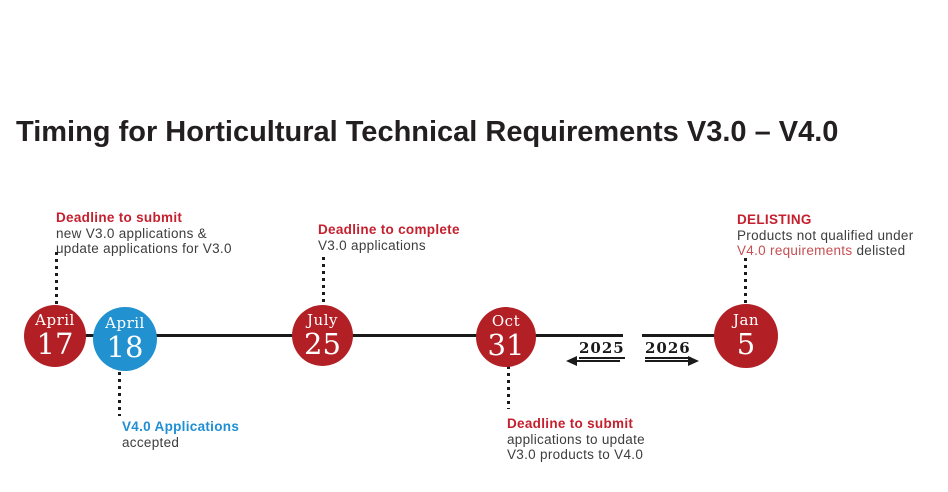  Describe the element at coordinates (593, 361) in the screenshot. I see `arrow-left-icon` at that location.